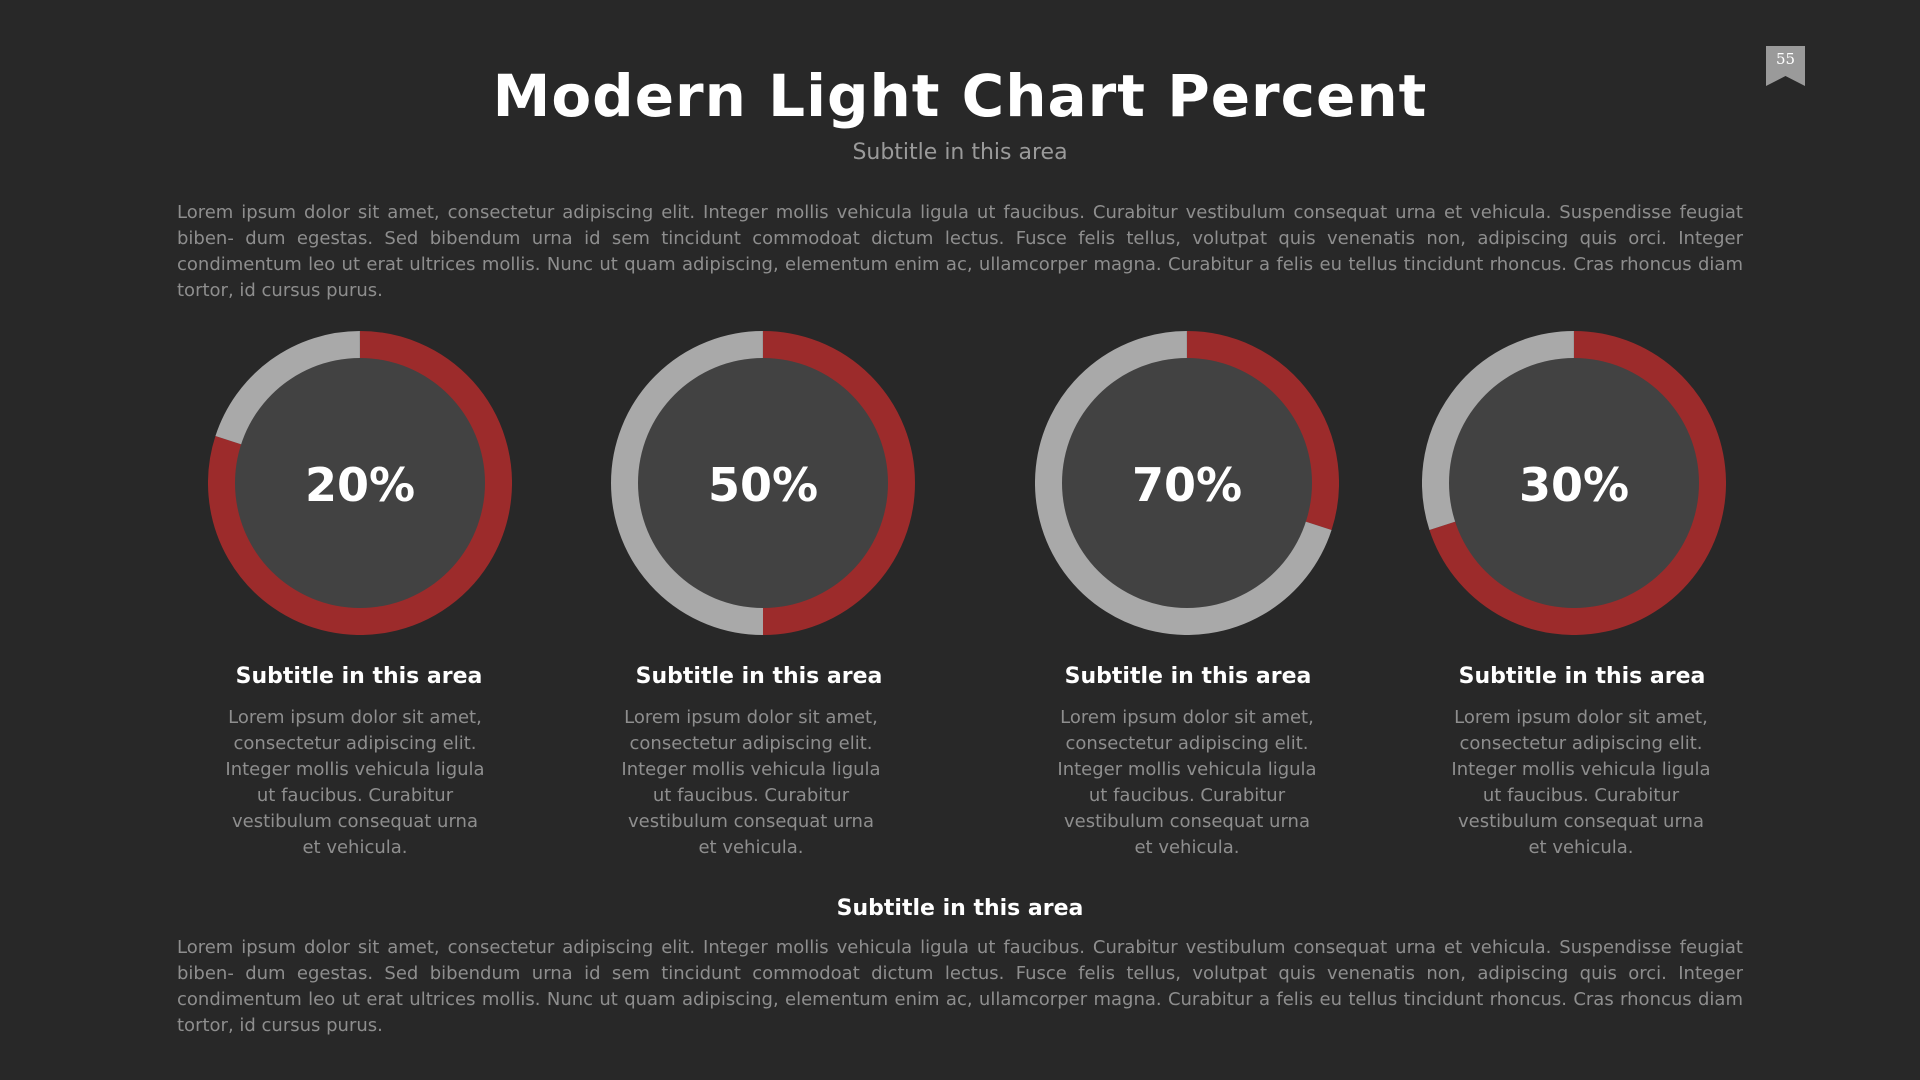 This screenshot has width=1920, height=1080. I want to click on column-subtitle-2: Subtitle in this area, so click(759, 676).